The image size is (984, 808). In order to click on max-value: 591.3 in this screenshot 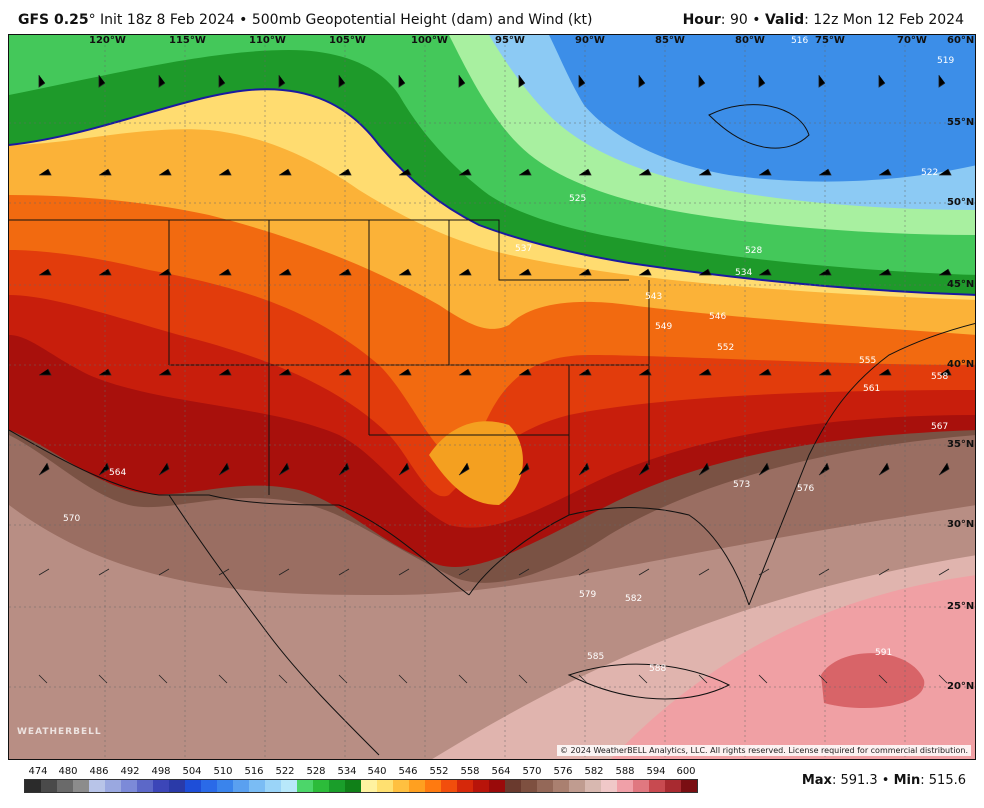, I will do `click(859, 780)`.